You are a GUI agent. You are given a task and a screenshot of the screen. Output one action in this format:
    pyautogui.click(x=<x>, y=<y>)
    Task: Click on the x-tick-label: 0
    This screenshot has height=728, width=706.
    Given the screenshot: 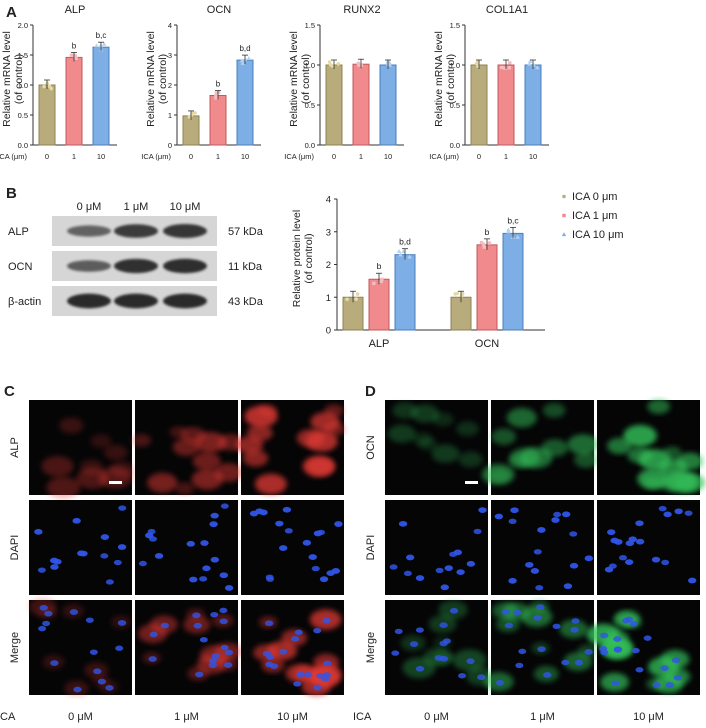 What is the action you would take?
    pyautogui.click(x=334, y=156)
    